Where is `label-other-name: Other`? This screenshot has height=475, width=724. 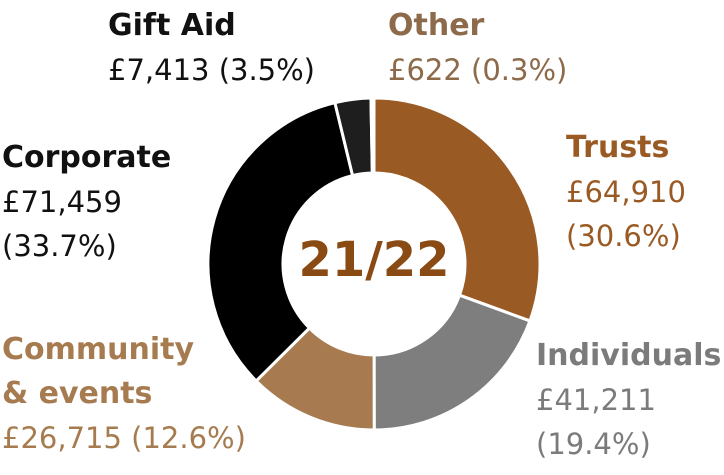
label-other-name: Other is located at coordinates (436, 25).